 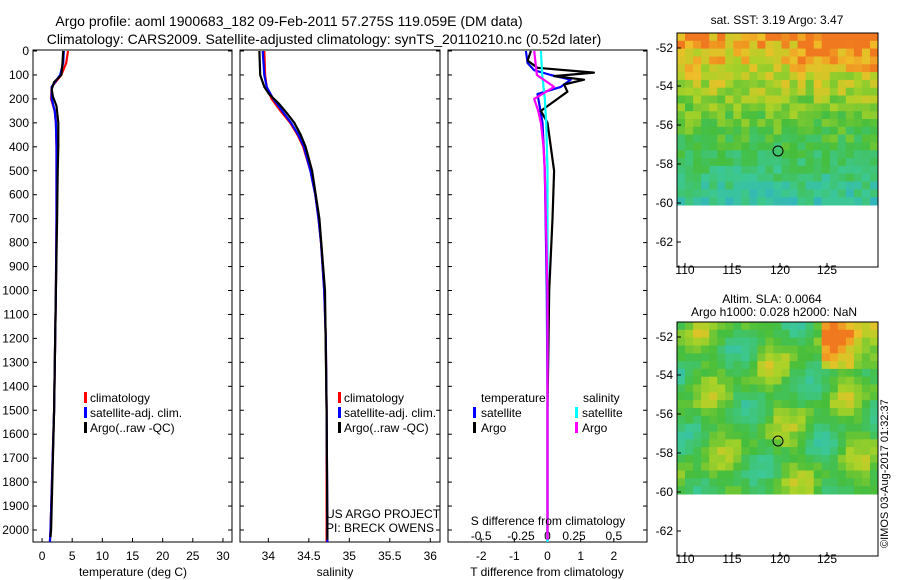 What do you see at coordinates (613, 536) in the screenshot?
I see `s-diff-tick-label: 0.5` at bounding box center [613, 536].